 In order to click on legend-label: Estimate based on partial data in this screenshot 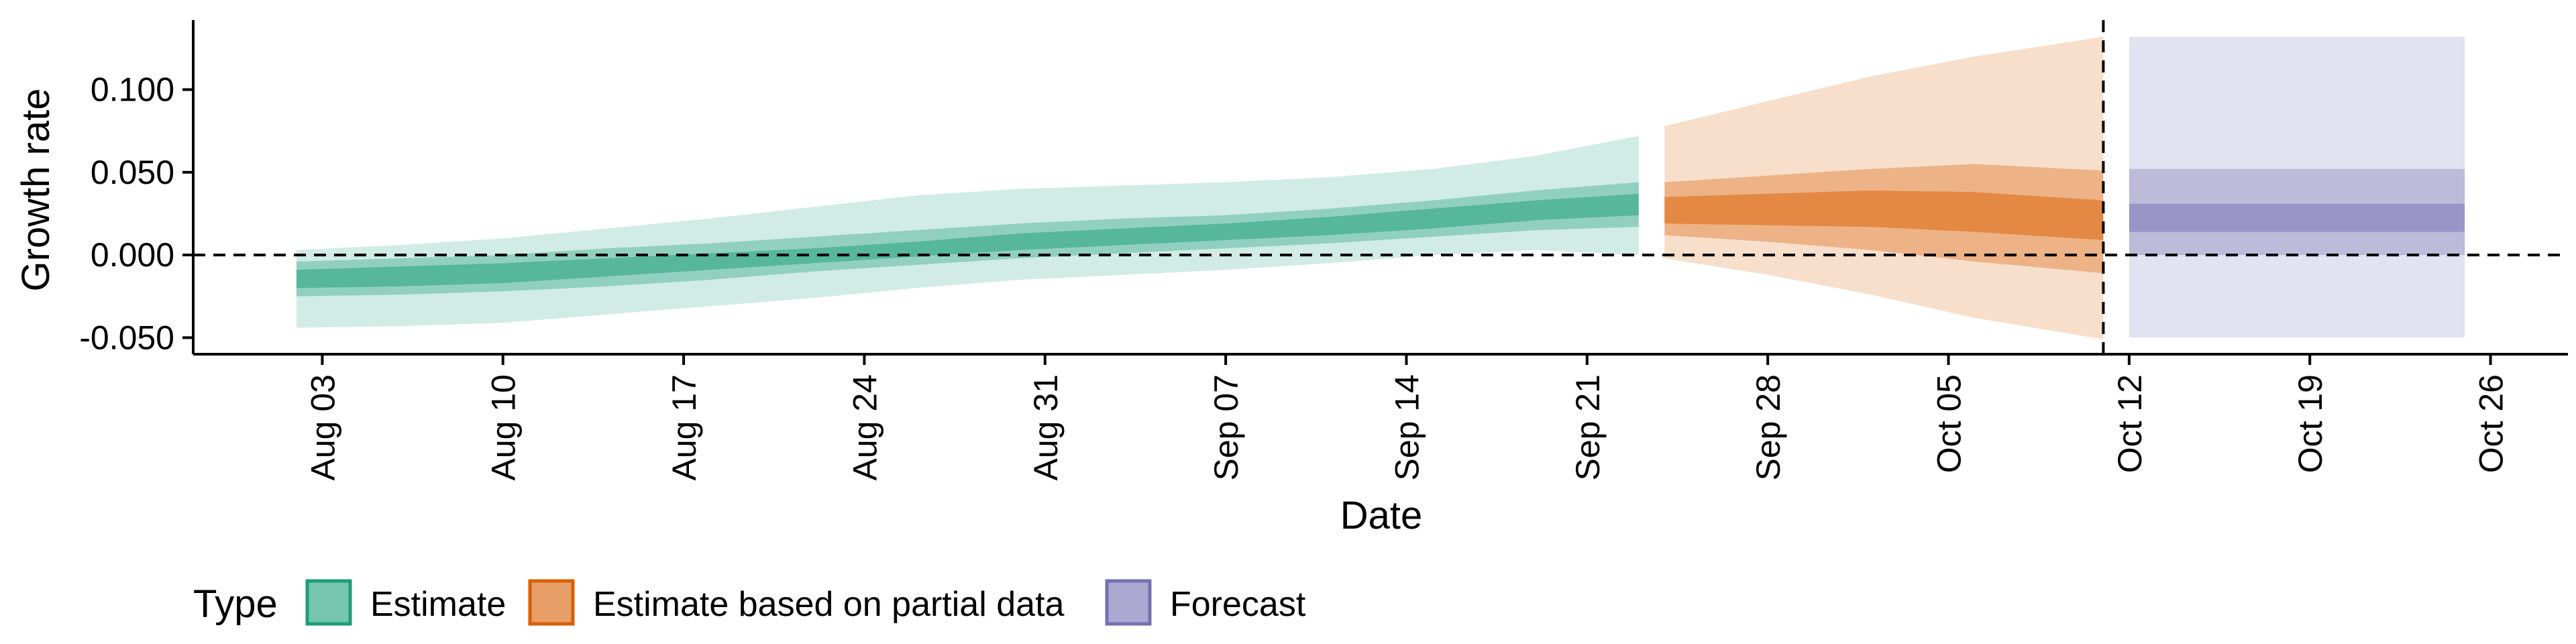, I will do `click(829, 604)`.